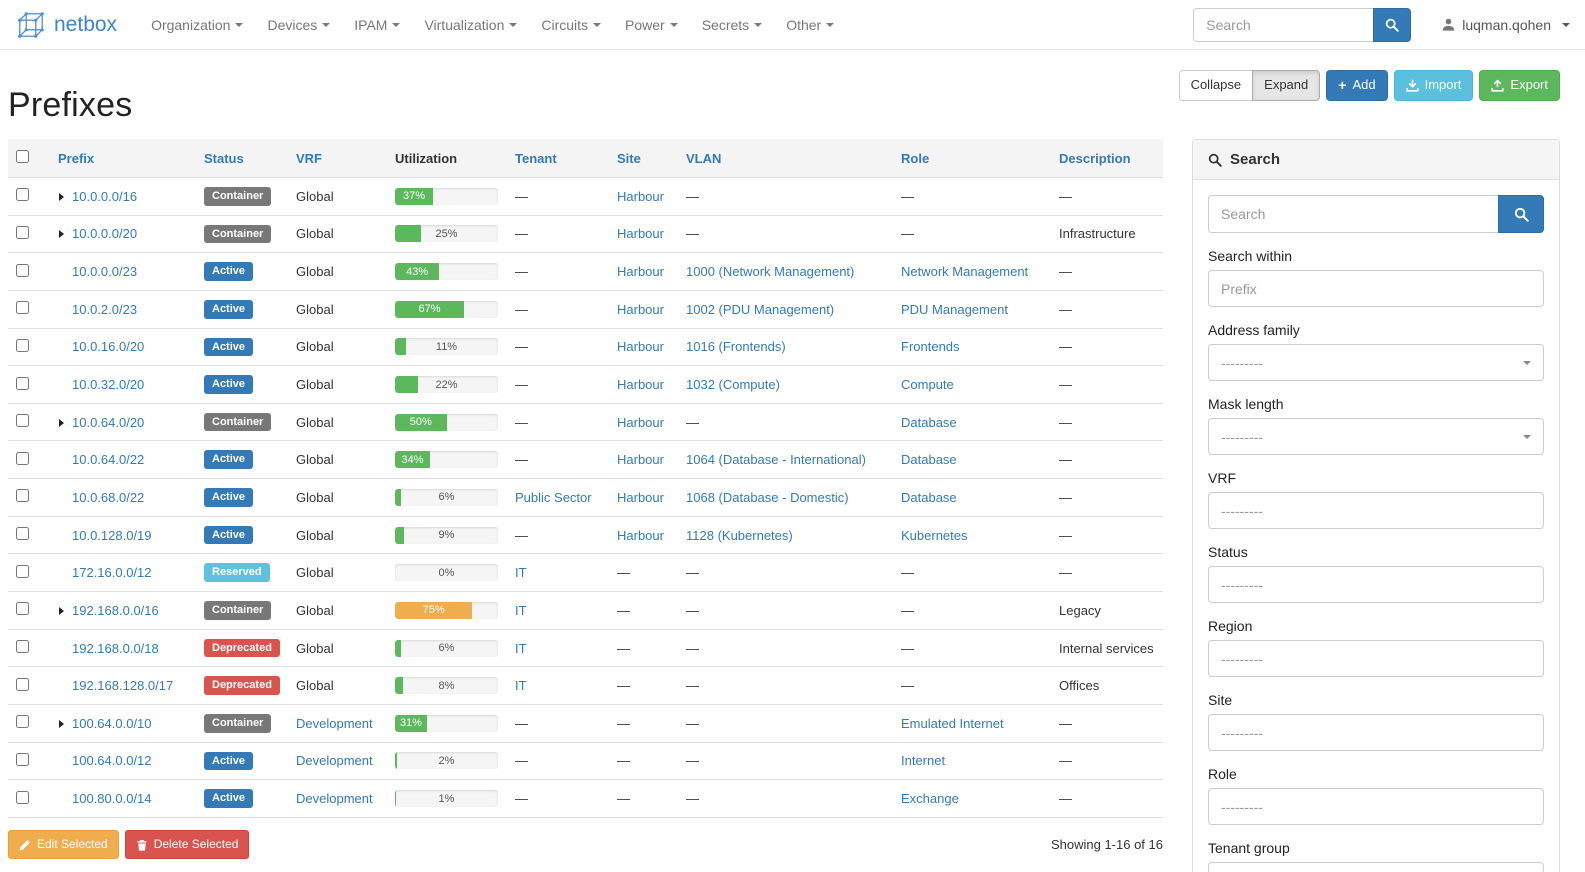 Image resolution: width=1585 pixels, height=872 pixels. What do you see at coordinates (76, 158) in the screenshot?
I see `column-header-label: Prefix` at bounding box center [76, 158].